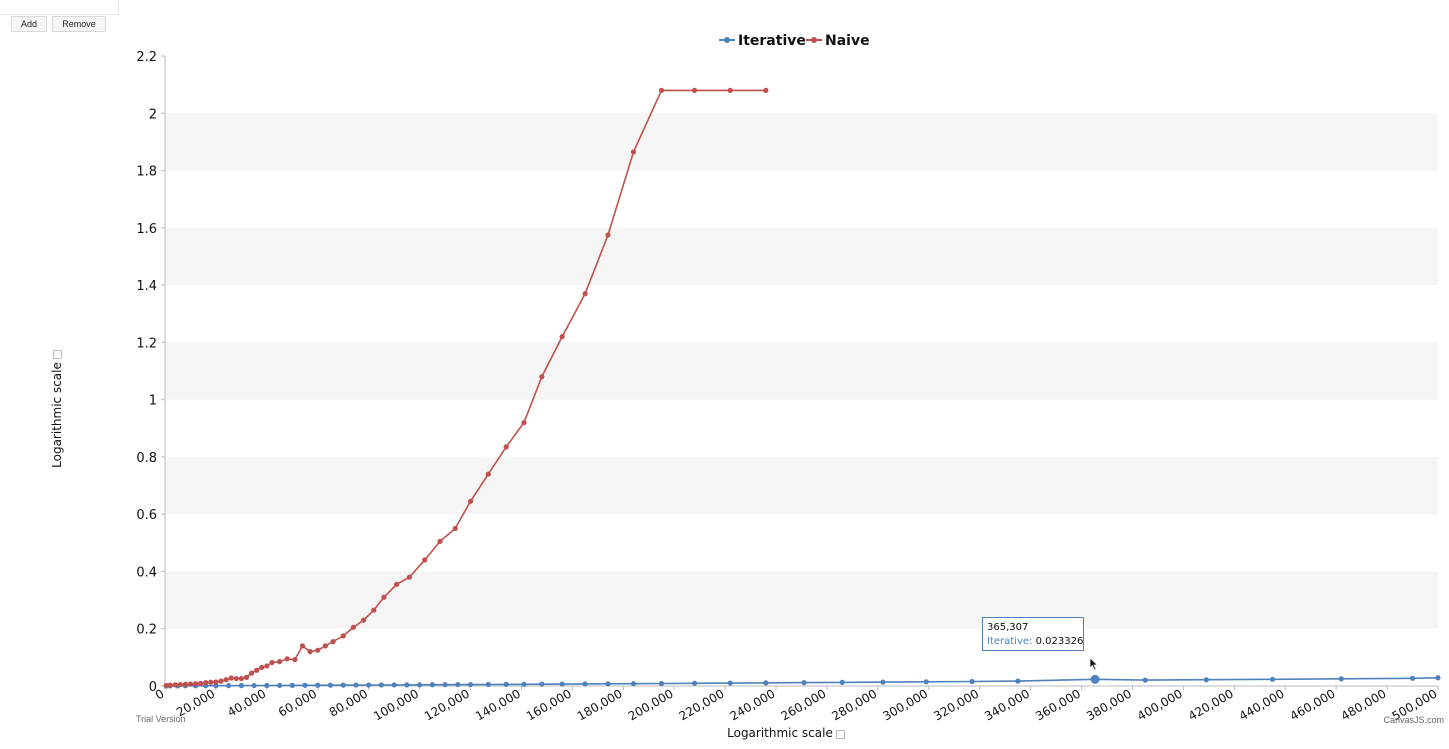  Describe the element at coordinates (57, 354) in the screenshot. I see `y-log-scale-checkbox` at that location.